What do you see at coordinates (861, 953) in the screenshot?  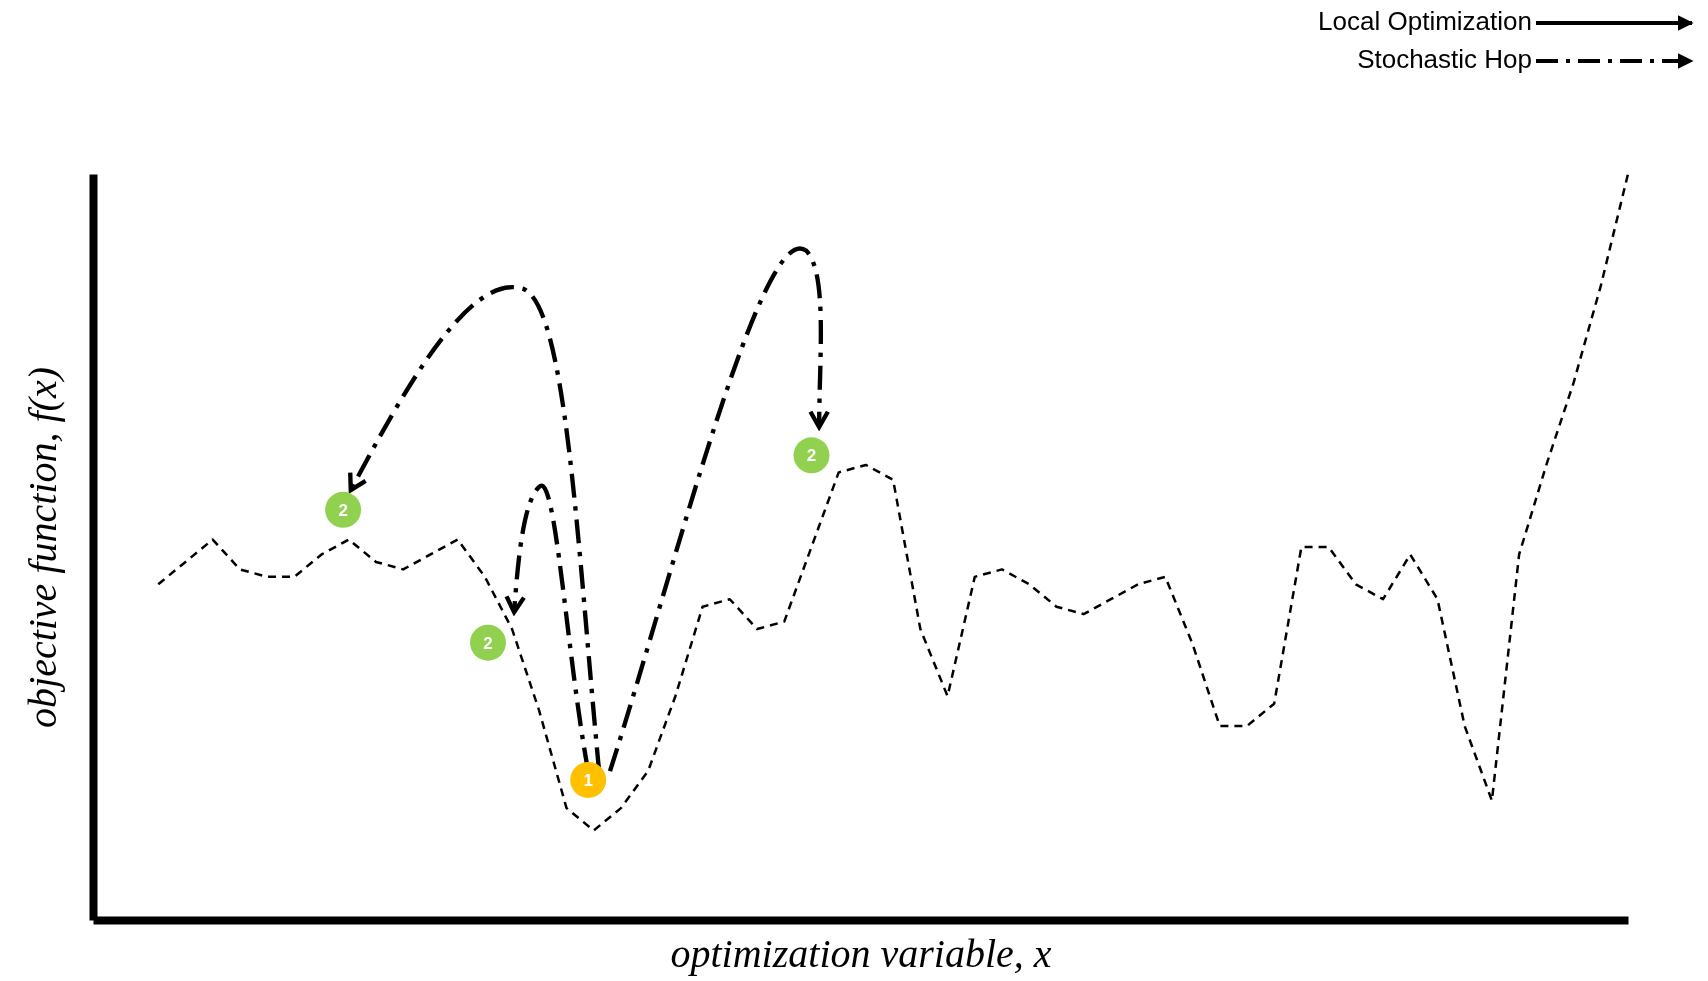 I see `x-axis-title: optimization variable, x` at bounding box center [861, 953].